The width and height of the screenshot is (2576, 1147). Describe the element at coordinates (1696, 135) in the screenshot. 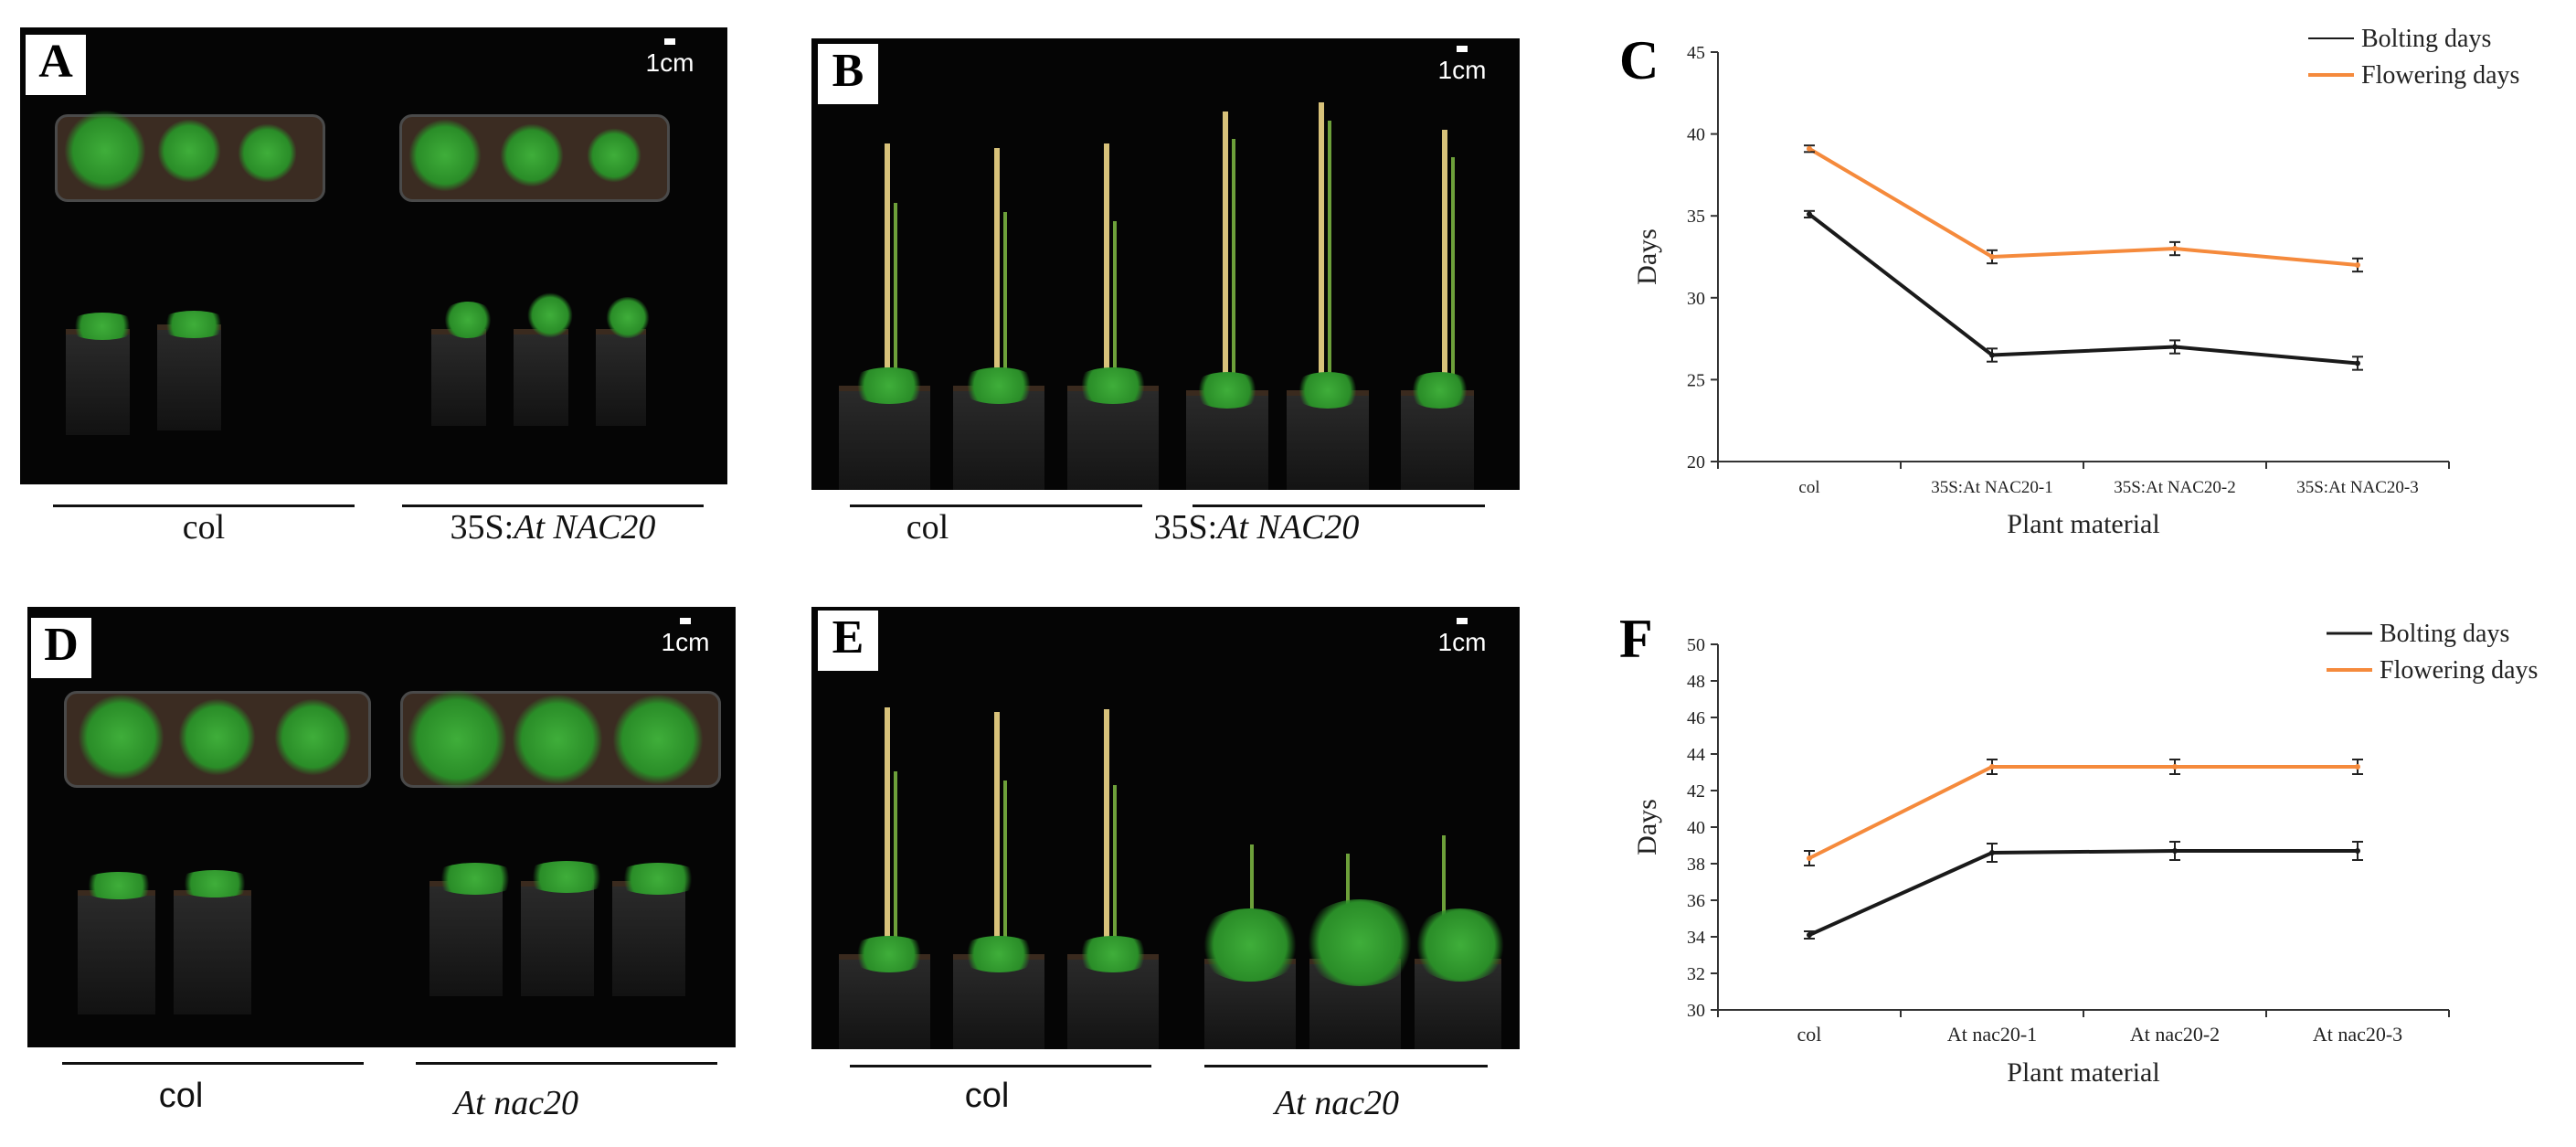

I see `y-tick-label: 40` at that location.